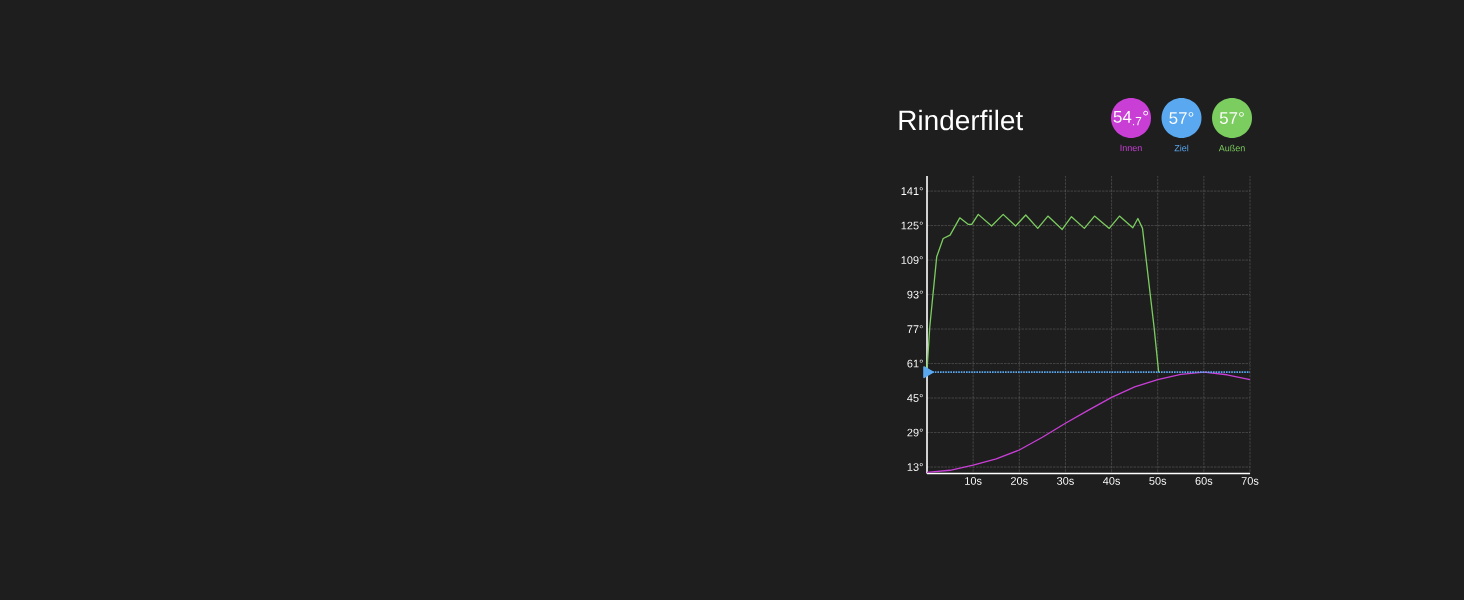 This screenshot has height=600, width=1464. What do you see at coordinates (912, 225) in the screenshot?
I see `y-tick-label: 125°` at bounding box center [912, 225].